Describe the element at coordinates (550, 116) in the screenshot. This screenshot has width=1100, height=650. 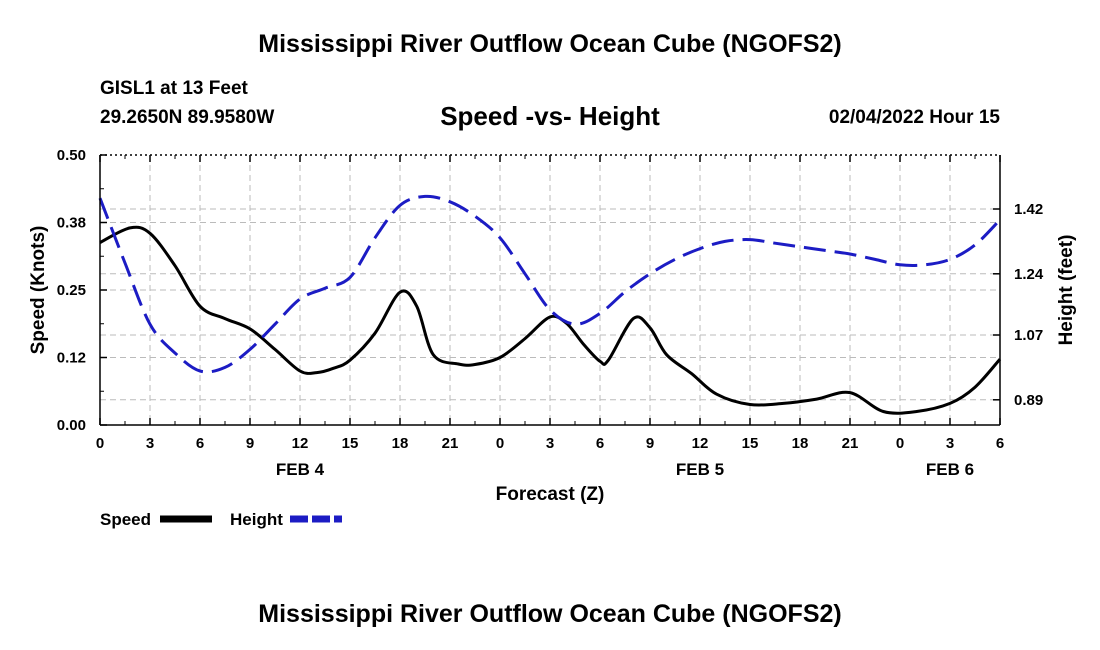
I see `chart-subtitle: Speed -vs- Height` at that location.